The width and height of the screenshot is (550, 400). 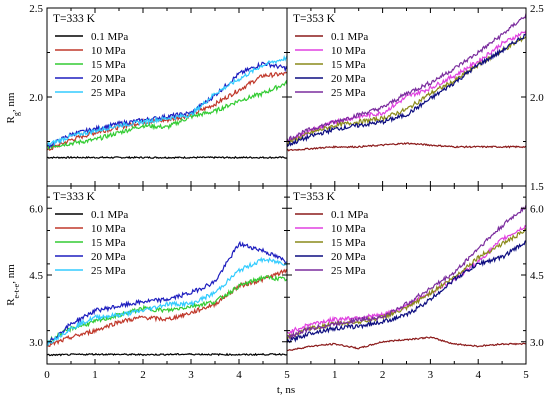 I want to click on y-axis-label-top: Rg, nm, so click(x=13, y=107).